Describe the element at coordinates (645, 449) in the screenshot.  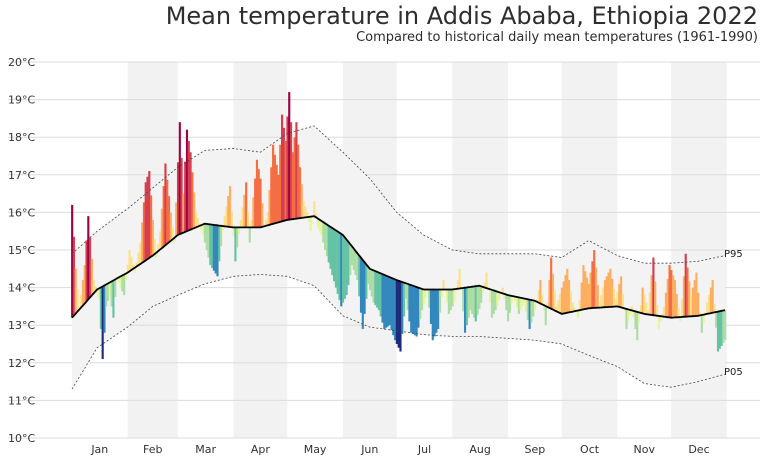
I see `x-tick-label-nov: Nov` at that location.